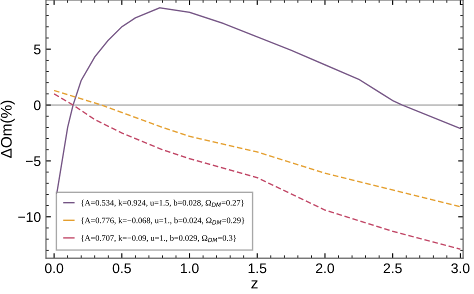 This screenshot has height=294, width=474. Describe the element at coordinates (257, 269) in the screenshot. I see `x-tick-label: 1.5` at that location.